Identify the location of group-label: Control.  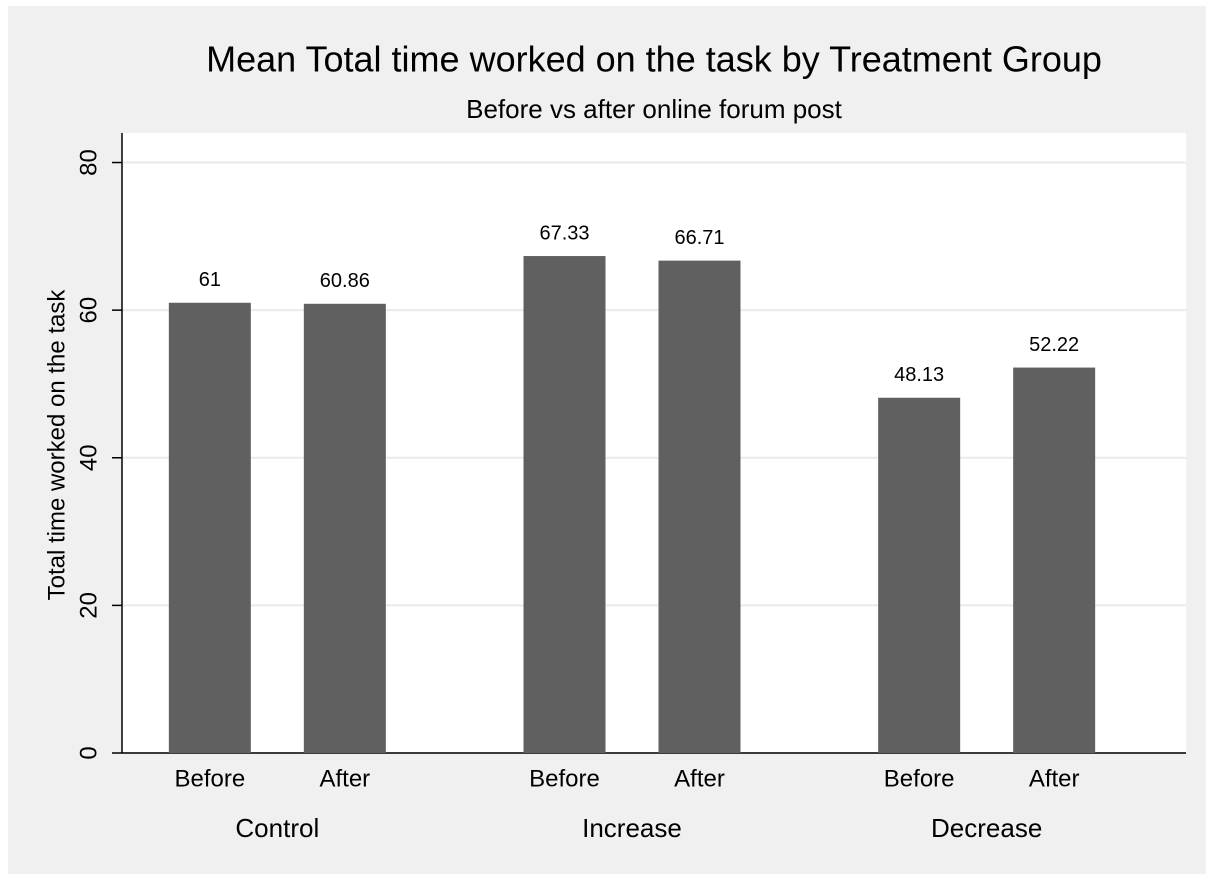
(277, 828).